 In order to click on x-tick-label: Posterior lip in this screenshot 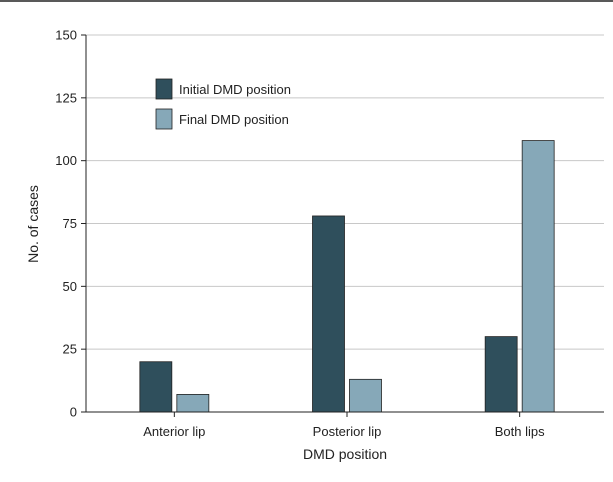, I will do `click(347, 431)`.